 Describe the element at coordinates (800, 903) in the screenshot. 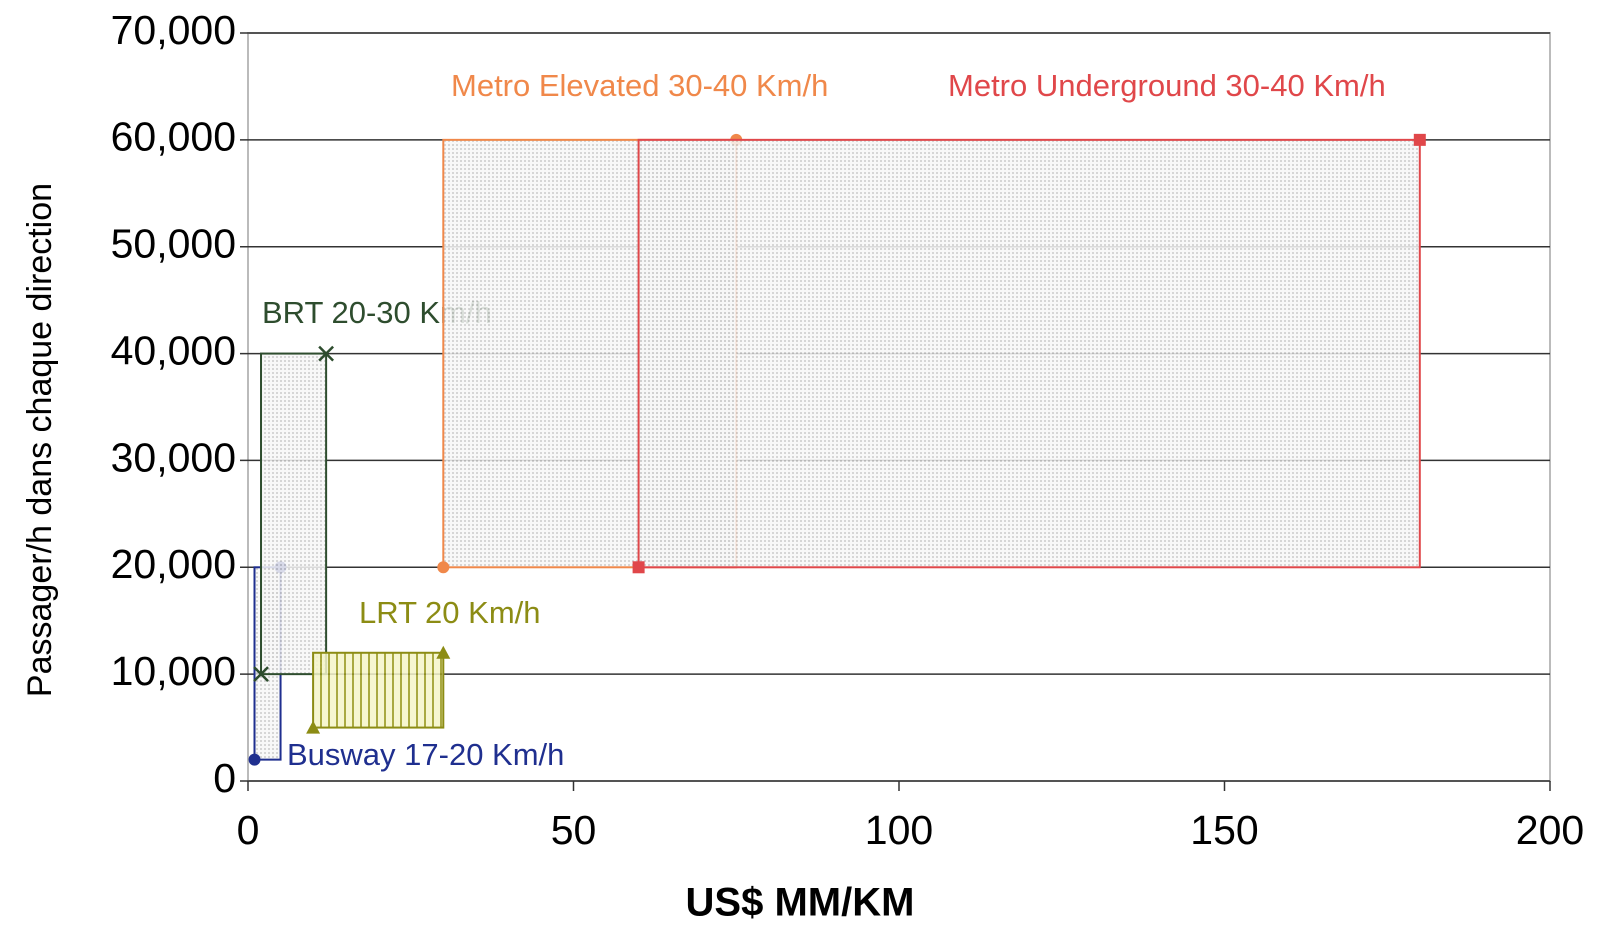

I see `x-axis-label: US$ MM/KM` at that location.